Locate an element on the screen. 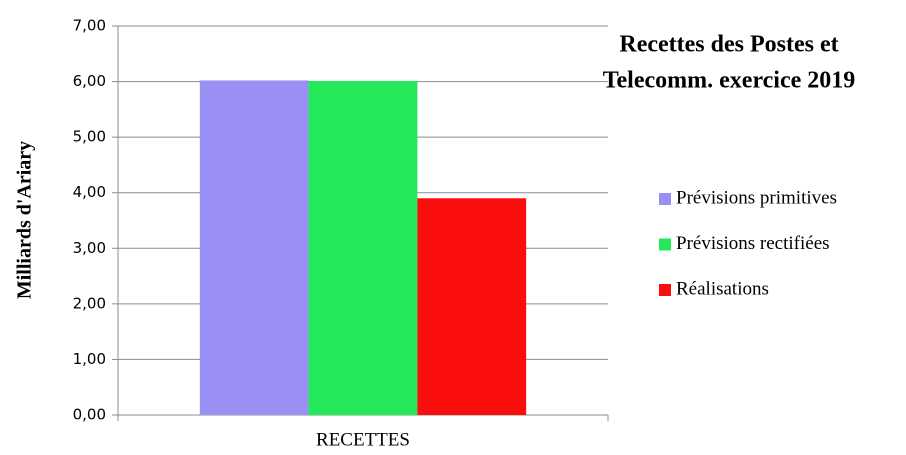 The height and width of the screenshot is (455, 906). y-tick-label: 7,00 is located at coordinates (89, 26).